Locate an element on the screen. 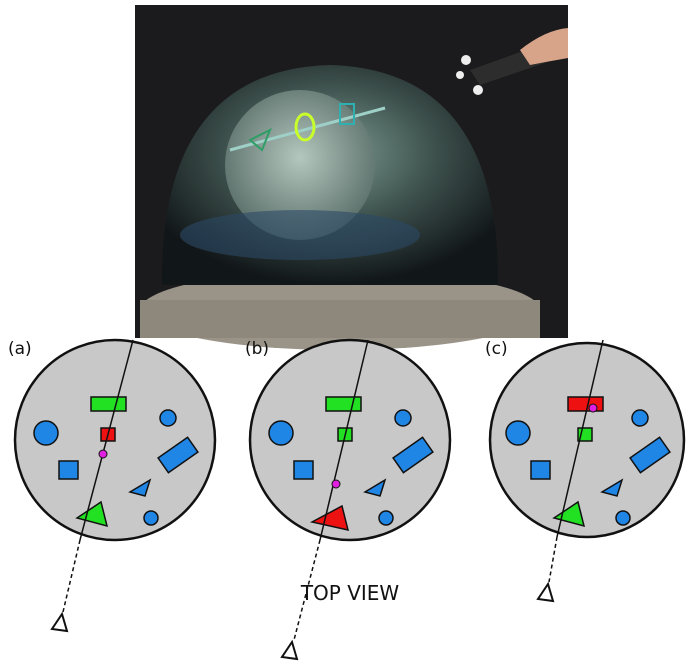  panel-b is located at coordinates (350, 499).